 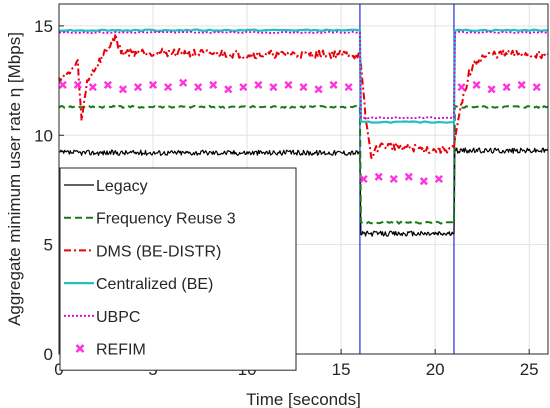 What do you see at coordinates (154, 284) in the screenshot?
I see `legend-label: Centralized (BE)` at bounding box center [154, 284].